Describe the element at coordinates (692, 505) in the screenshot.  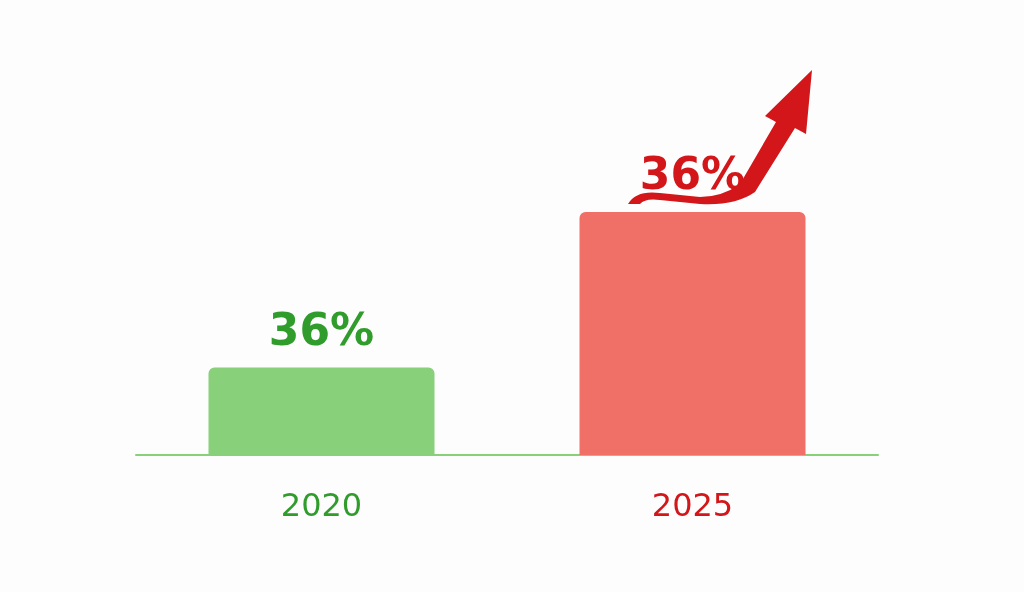
I see `x-tick-label: 2025` at that location.